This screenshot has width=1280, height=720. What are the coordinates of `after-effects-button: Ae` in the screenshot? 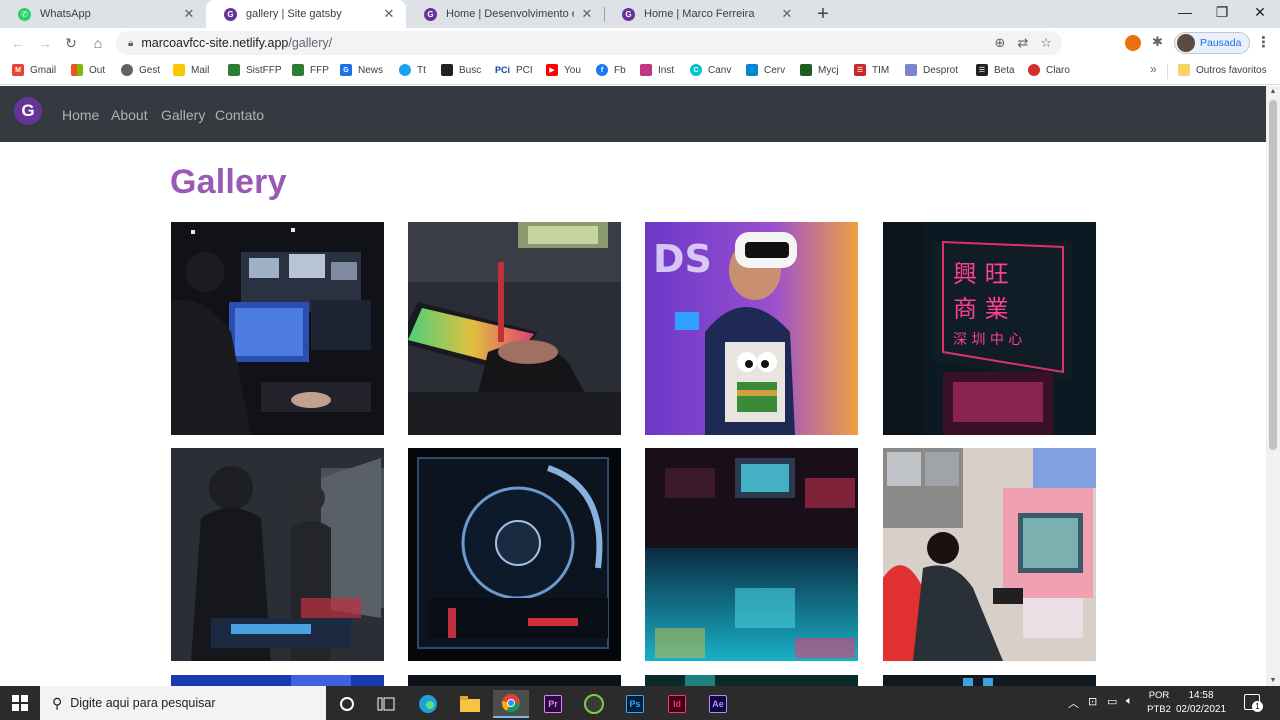 It's located at (718, 704).